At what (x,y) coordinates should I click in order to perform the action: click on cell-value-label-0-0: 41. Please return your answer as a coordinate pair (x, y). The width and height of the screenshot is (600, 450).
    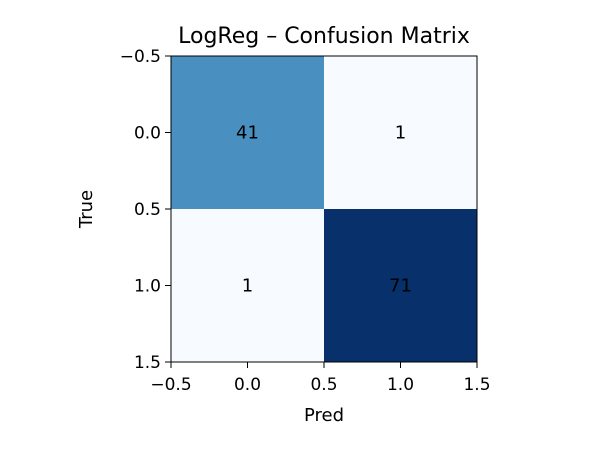
    Looking at the image, I should click on (247, 133).